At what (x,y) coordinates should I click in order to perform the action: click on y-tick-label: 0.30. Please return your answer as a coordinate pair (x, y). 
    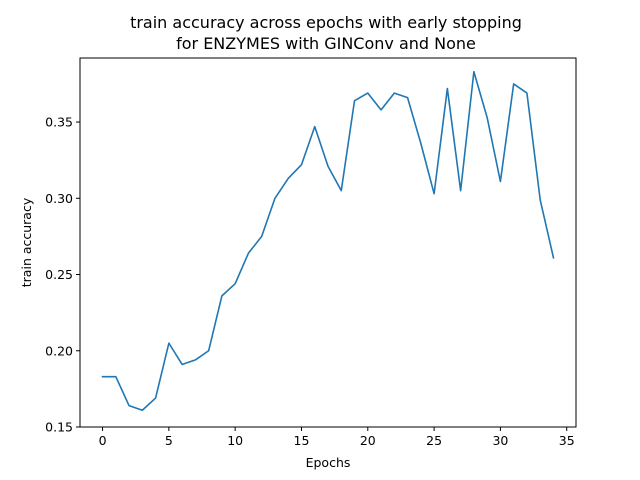
    Looking at the image, I should click on (59, 198).